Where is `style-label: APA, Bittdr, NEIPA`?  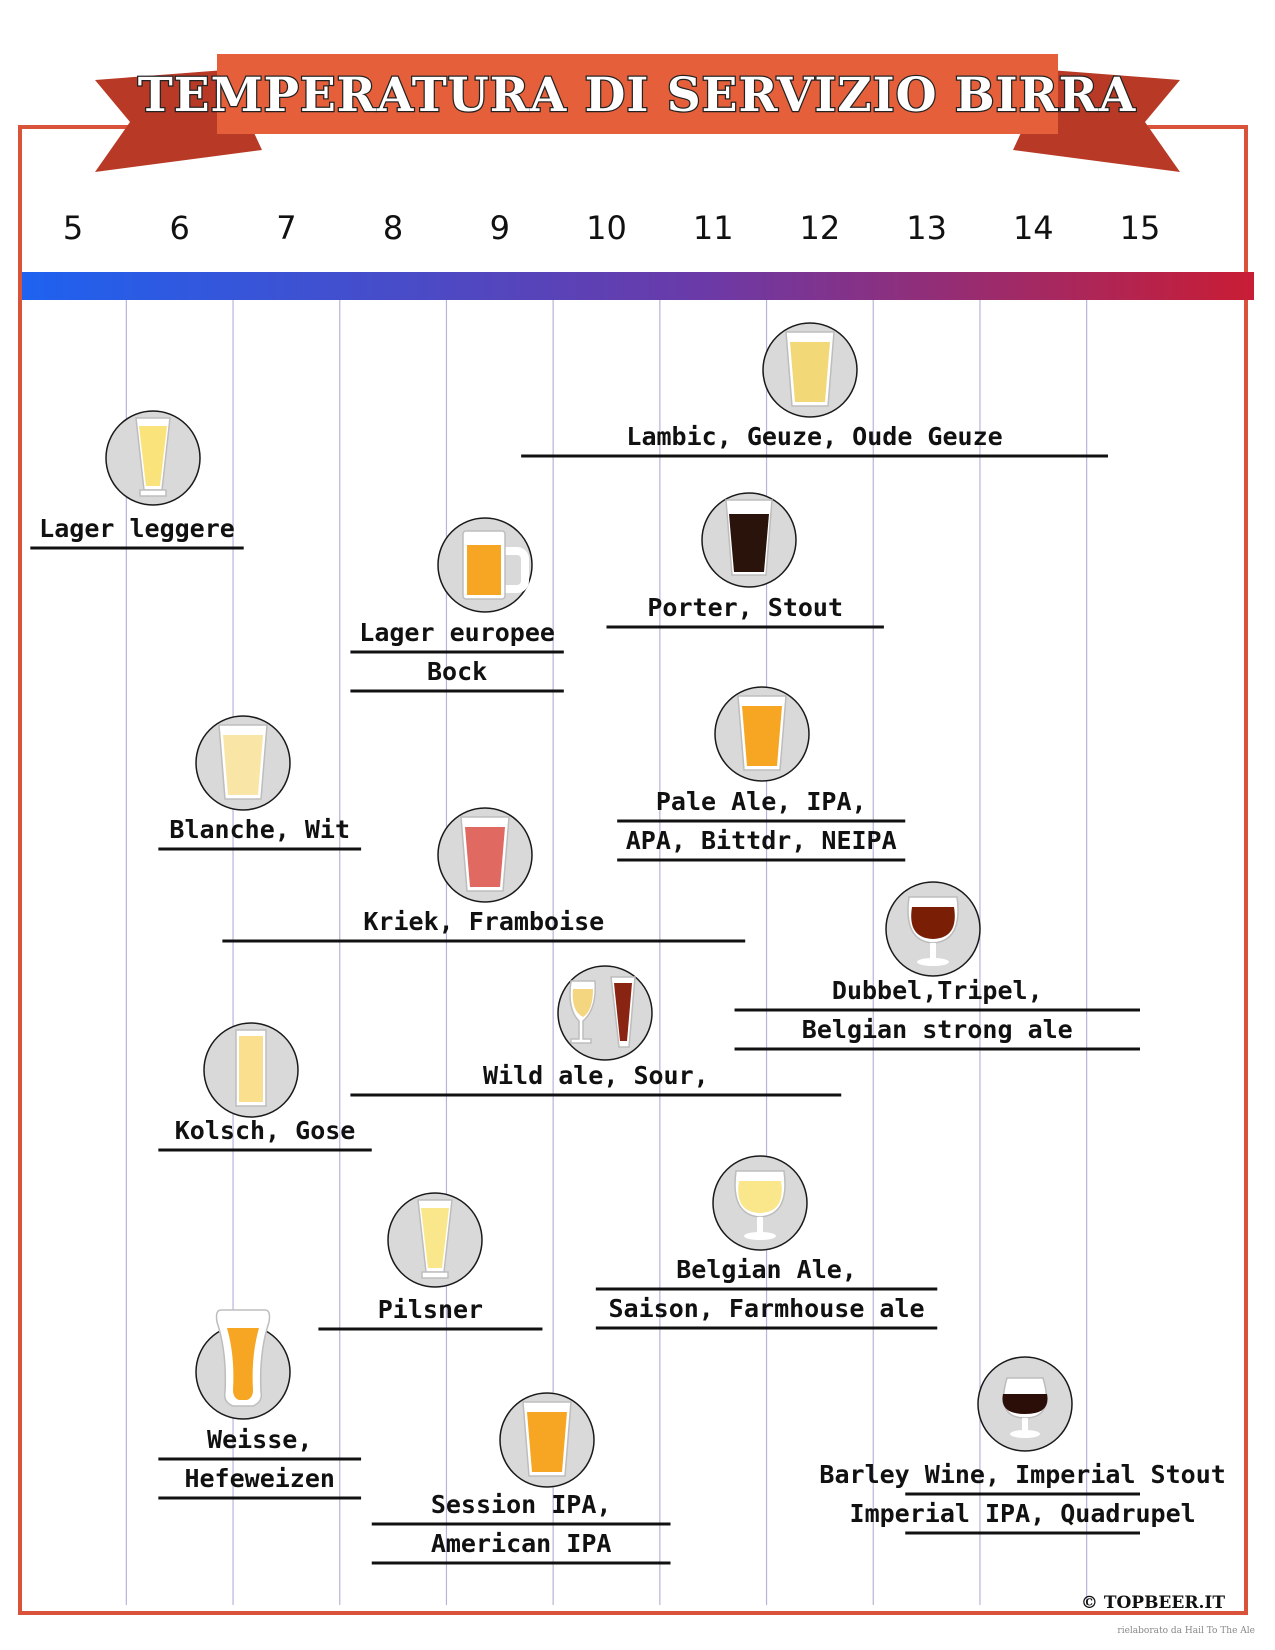
style-label: APA, Bittdr, NEIPA is located at coordinates (761, 840).